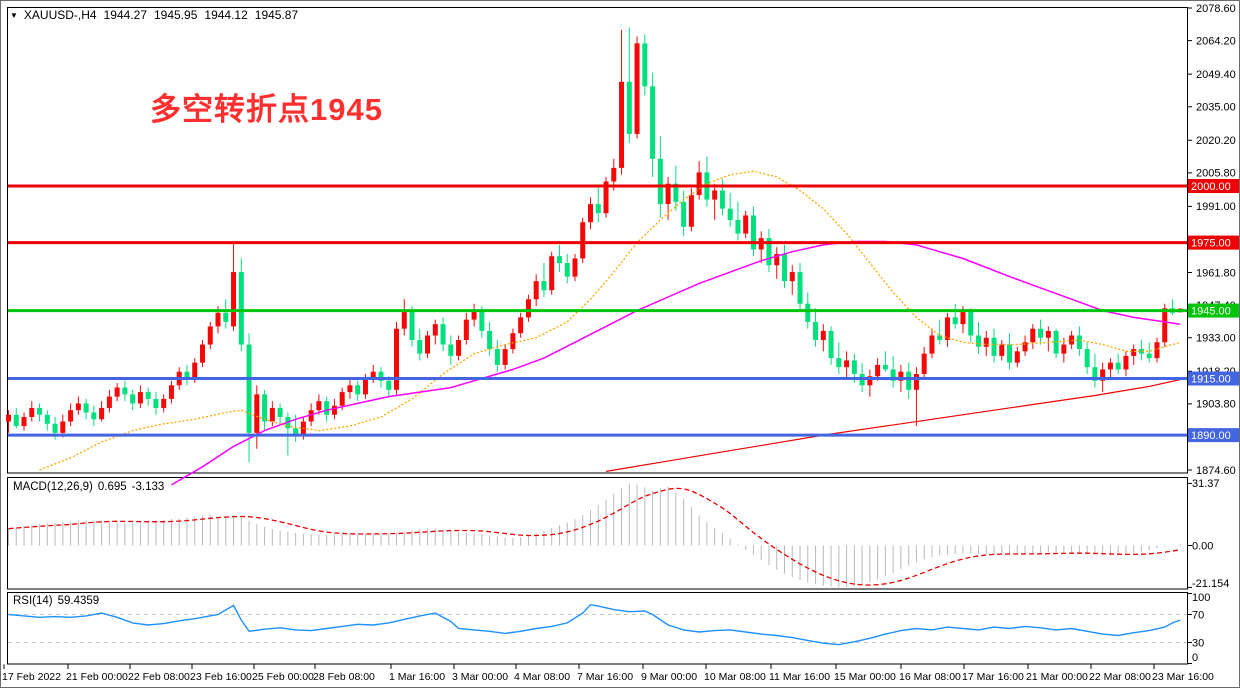 The image size is (1240, 688). What do you see at coordinates (1211, 187) in the screenshot?
I see `price-tag-label: 2000.00` at bounding box center [1211, 187].